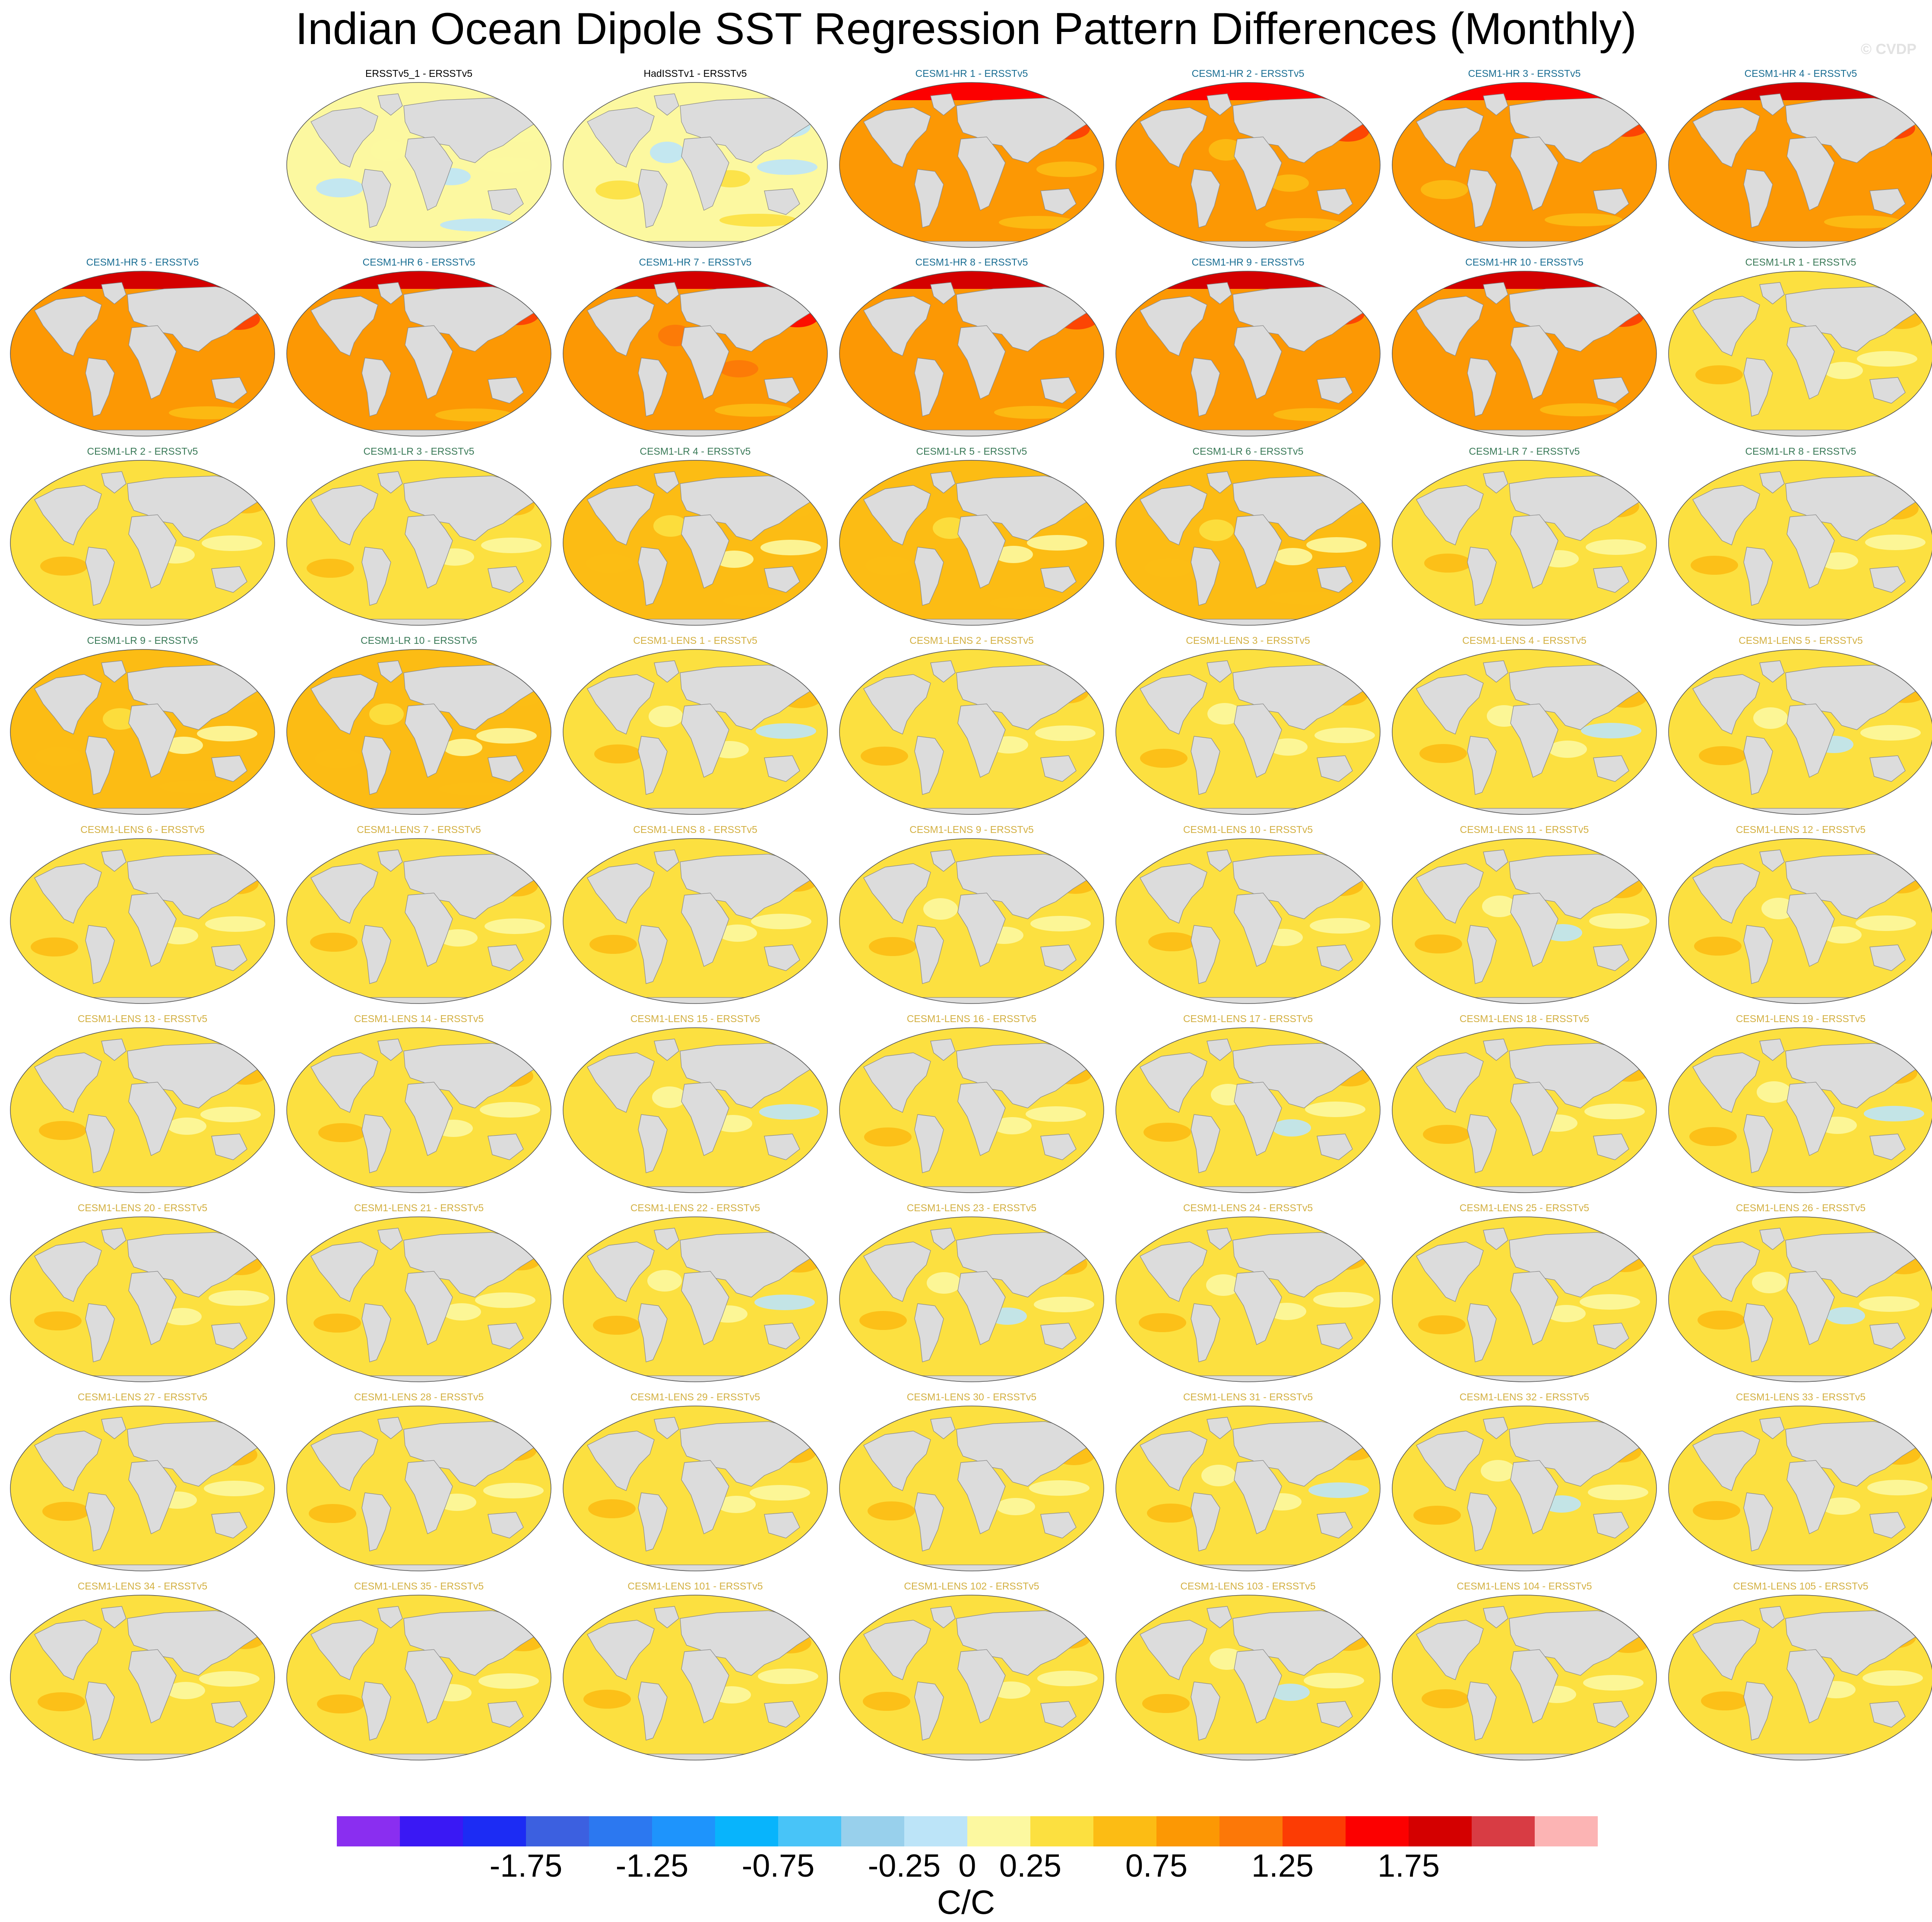  What do you see at coordinates (1248, 640) in the screenshot?
I see `panel-title: CESM1-LENS 3 - ERSSTv5` at bounding box center [1248, 640].